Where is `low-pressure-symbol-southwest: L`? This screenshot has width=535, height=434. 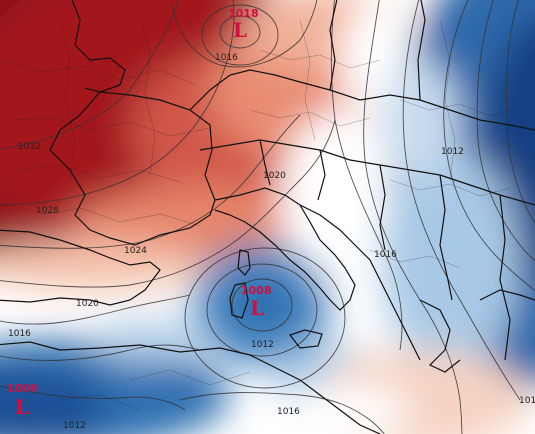 low-pressure-symbol-southwest: L is located at coordinates (22, 407).